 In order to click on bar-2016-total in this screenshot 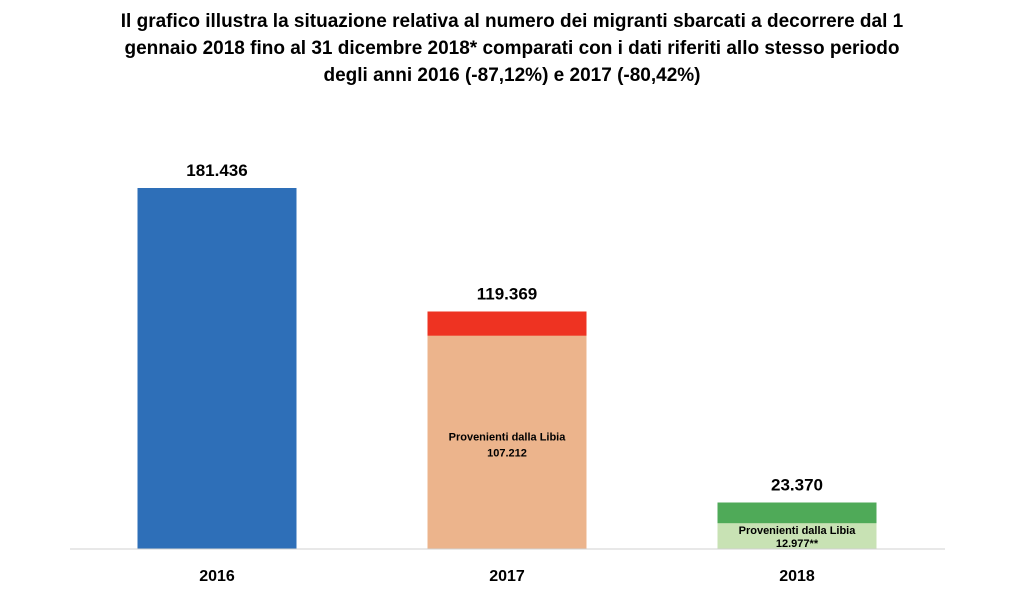, I will do `click(217, 368)`.